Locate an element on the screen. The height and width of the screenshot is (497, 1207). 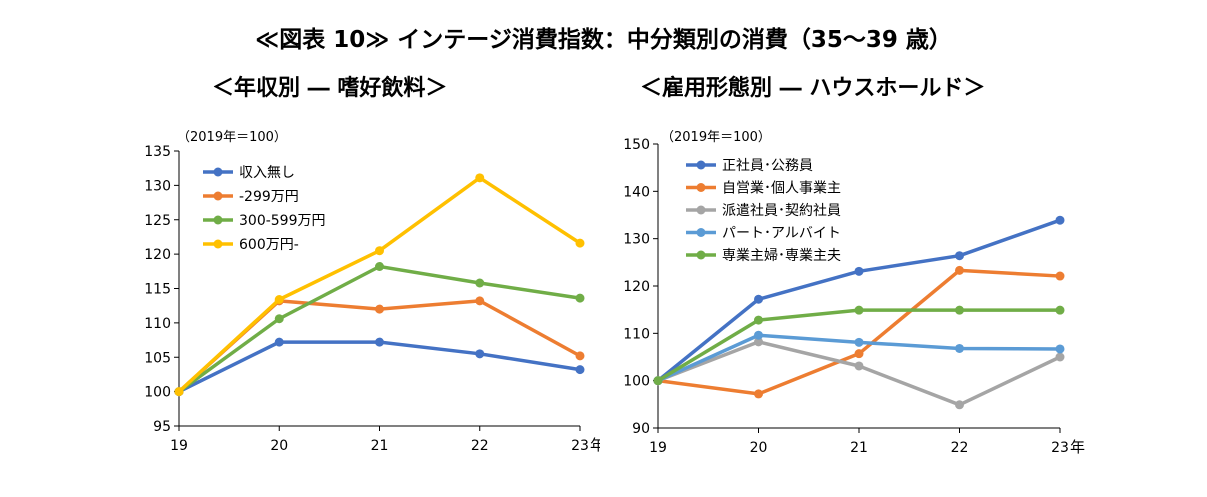
legend-label: 収入無し is located at coordinates (267, 173).